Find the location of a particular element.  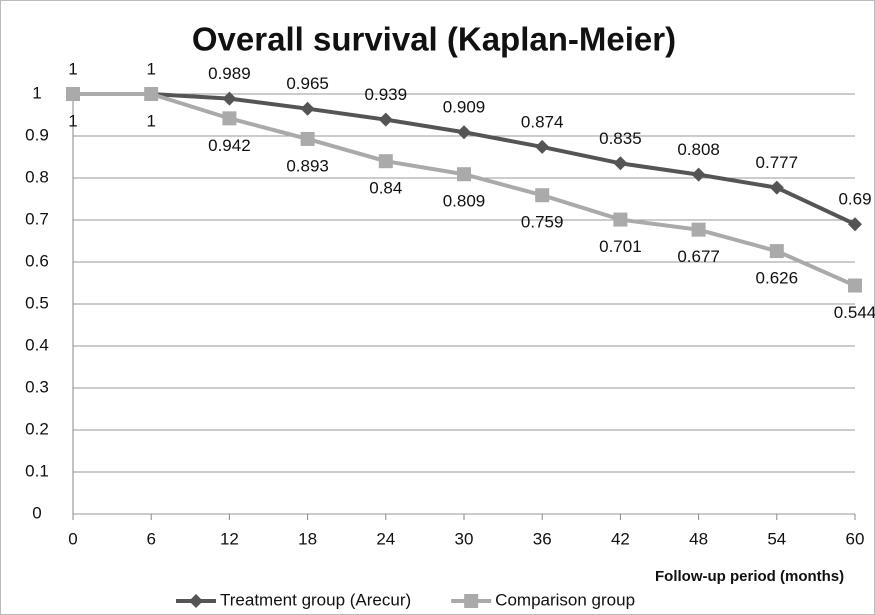

x-tick-label: 30 is located at coordinates (464, 538).